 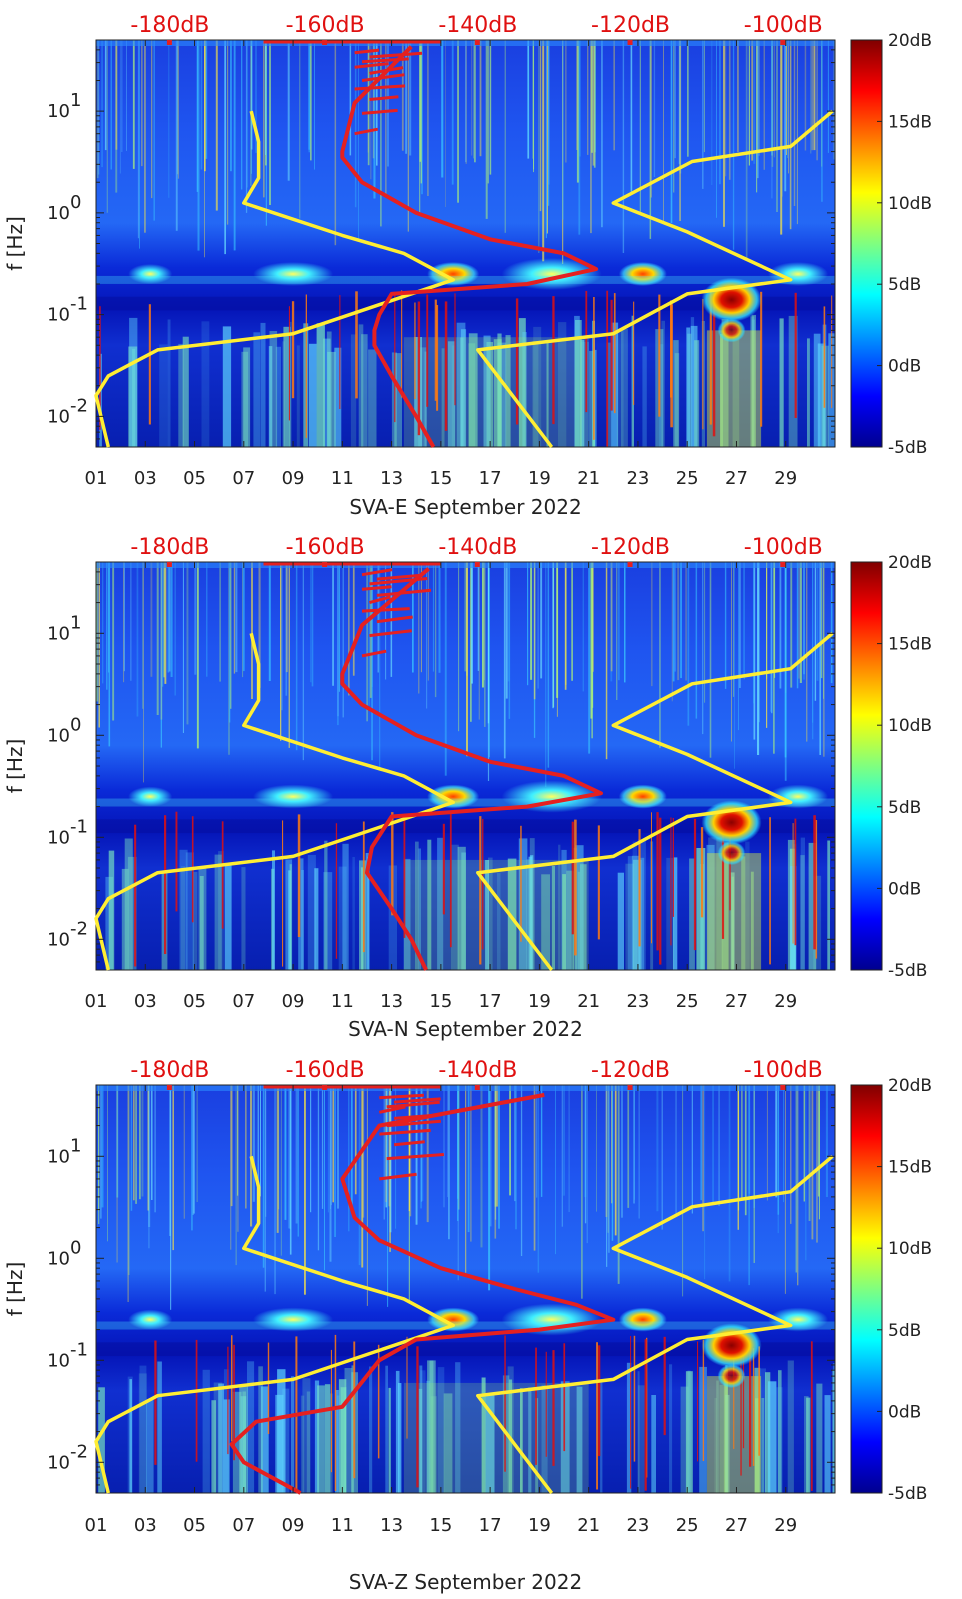 I want to click on x-tick-label: 13, so click(x=391, y=478).